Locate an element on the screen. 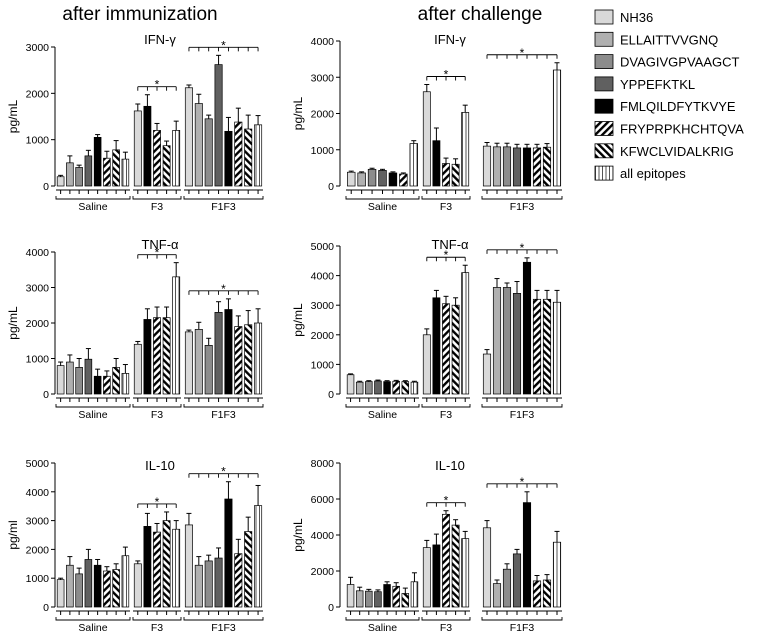 This screenshot has width=765, height=632. y-tick-label: 2000 is located at coordinates (323, 115).